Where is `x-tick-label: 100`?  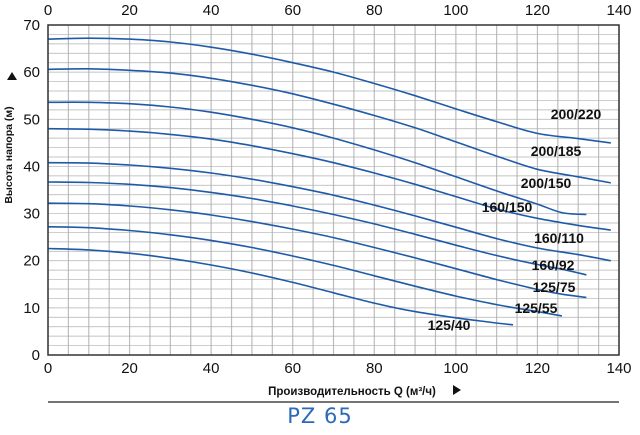 x-tick-label: 100 is located at coordinates (455, 368).